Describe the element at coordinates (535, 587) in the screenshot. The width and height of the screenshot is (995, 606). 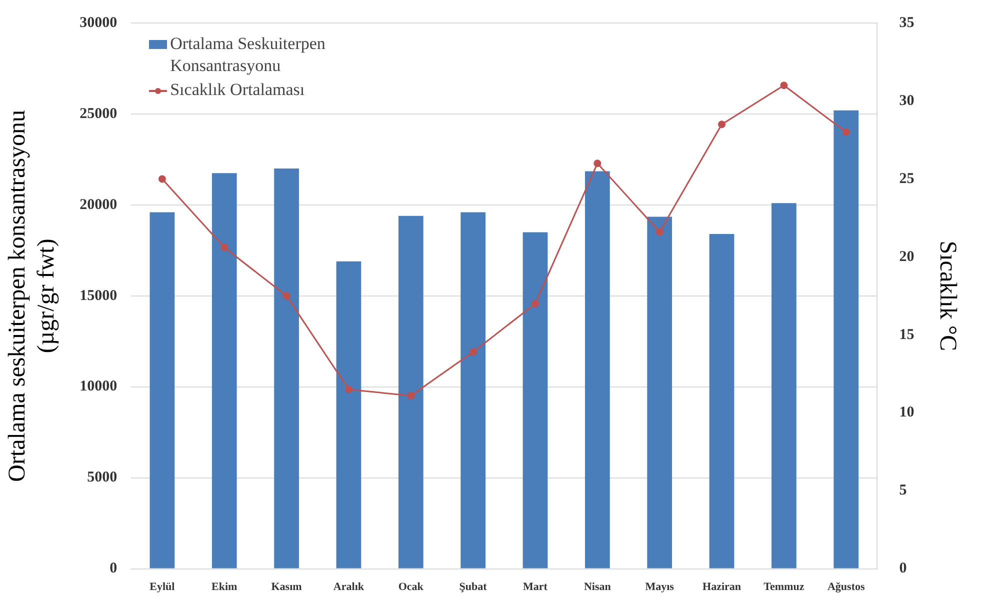
I see `x-tick-label: Mart` at that location.